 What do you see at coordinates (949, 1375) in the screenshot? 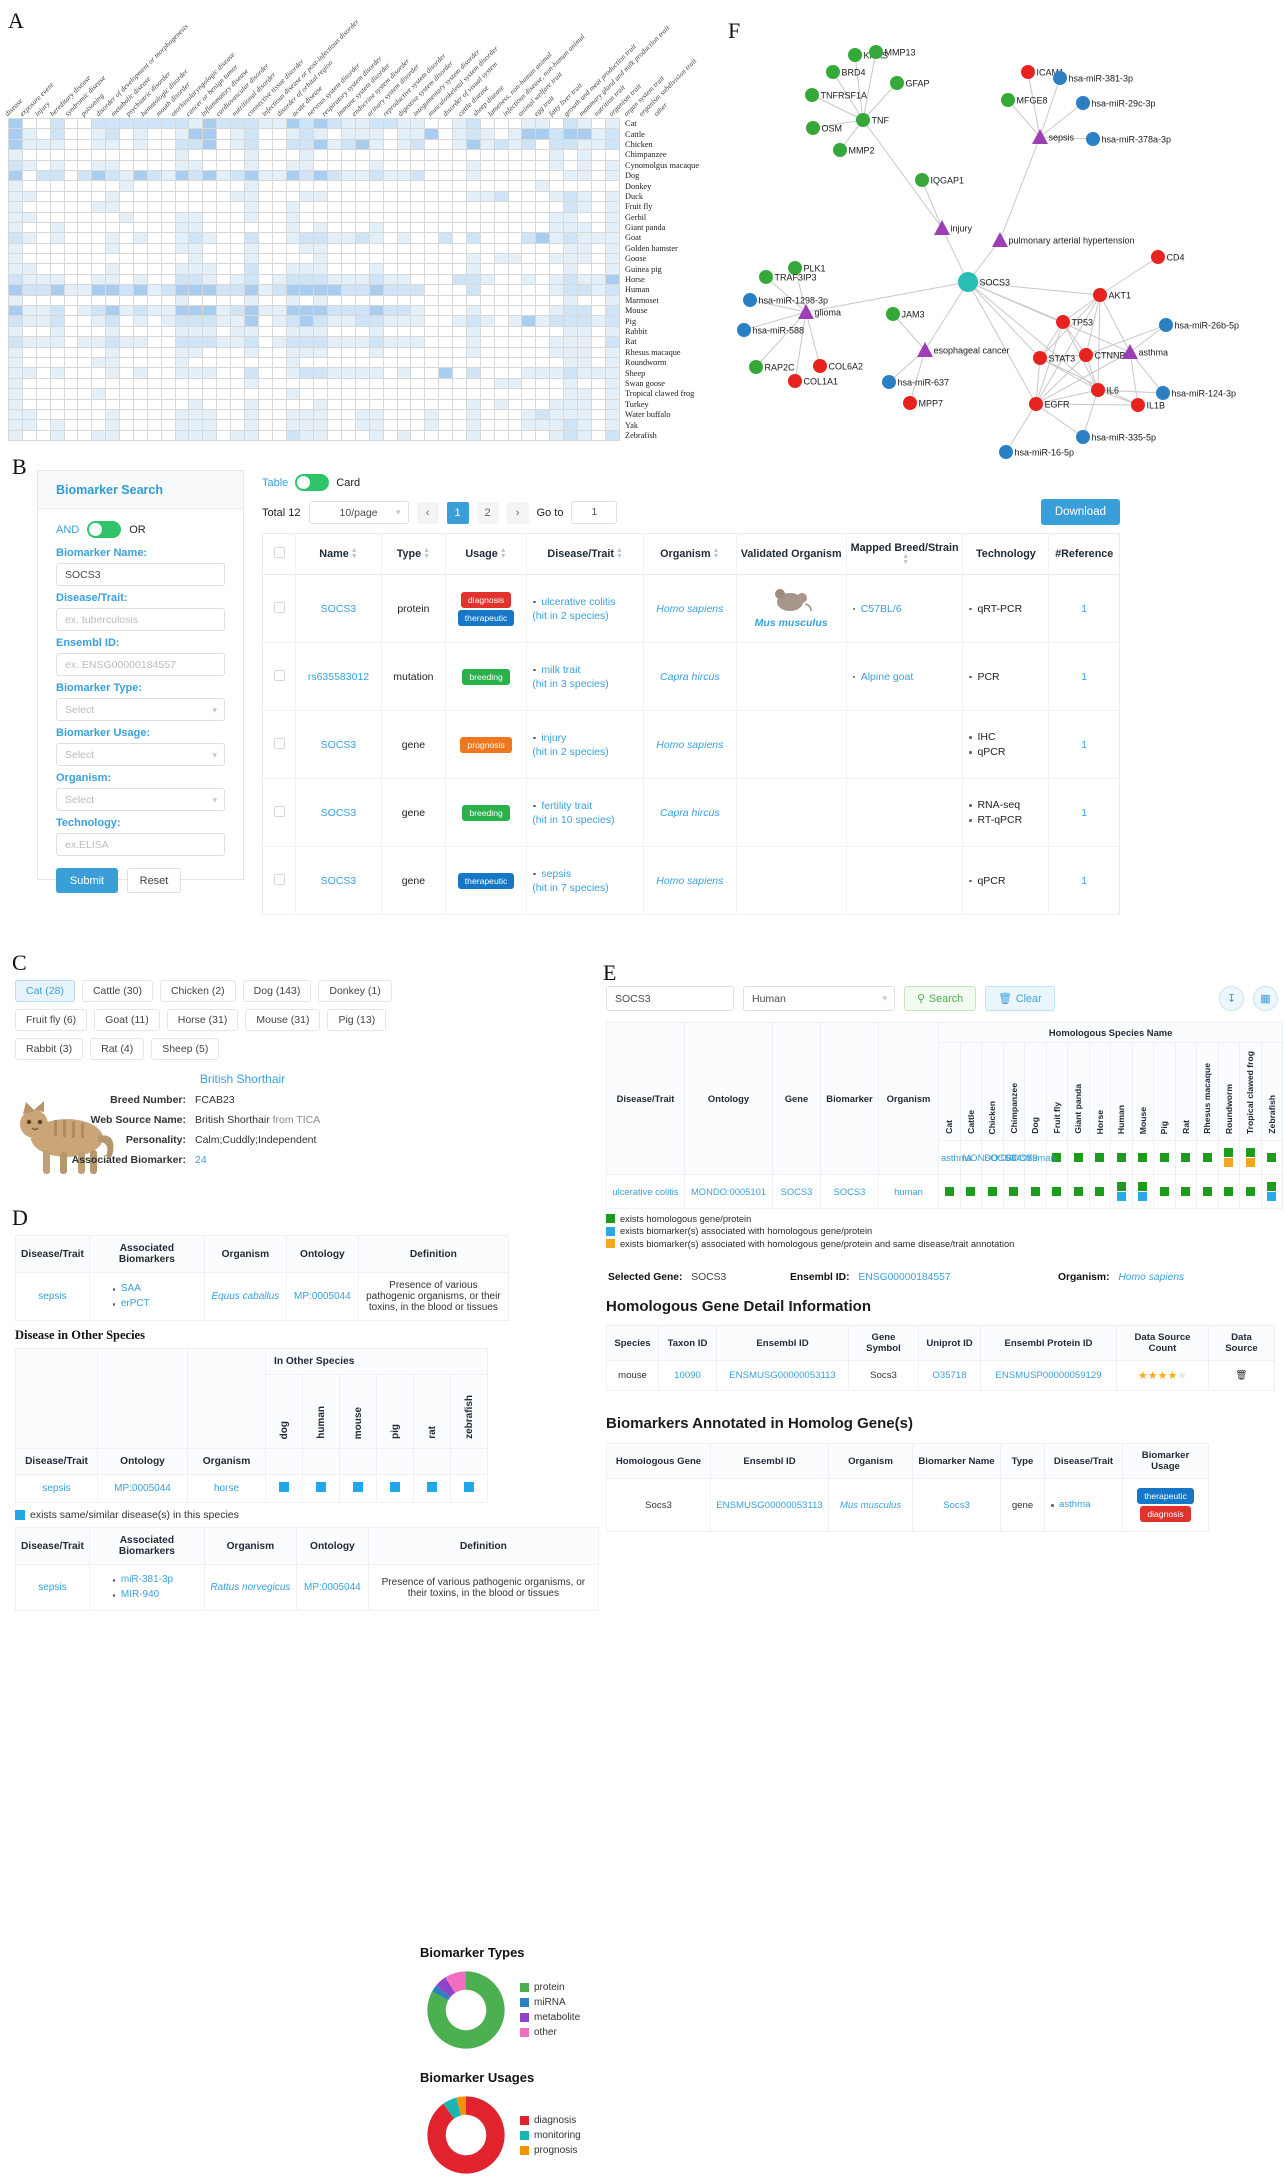
I see `cell-uniprot-id: O35718` at bounding box center [949, 1375].